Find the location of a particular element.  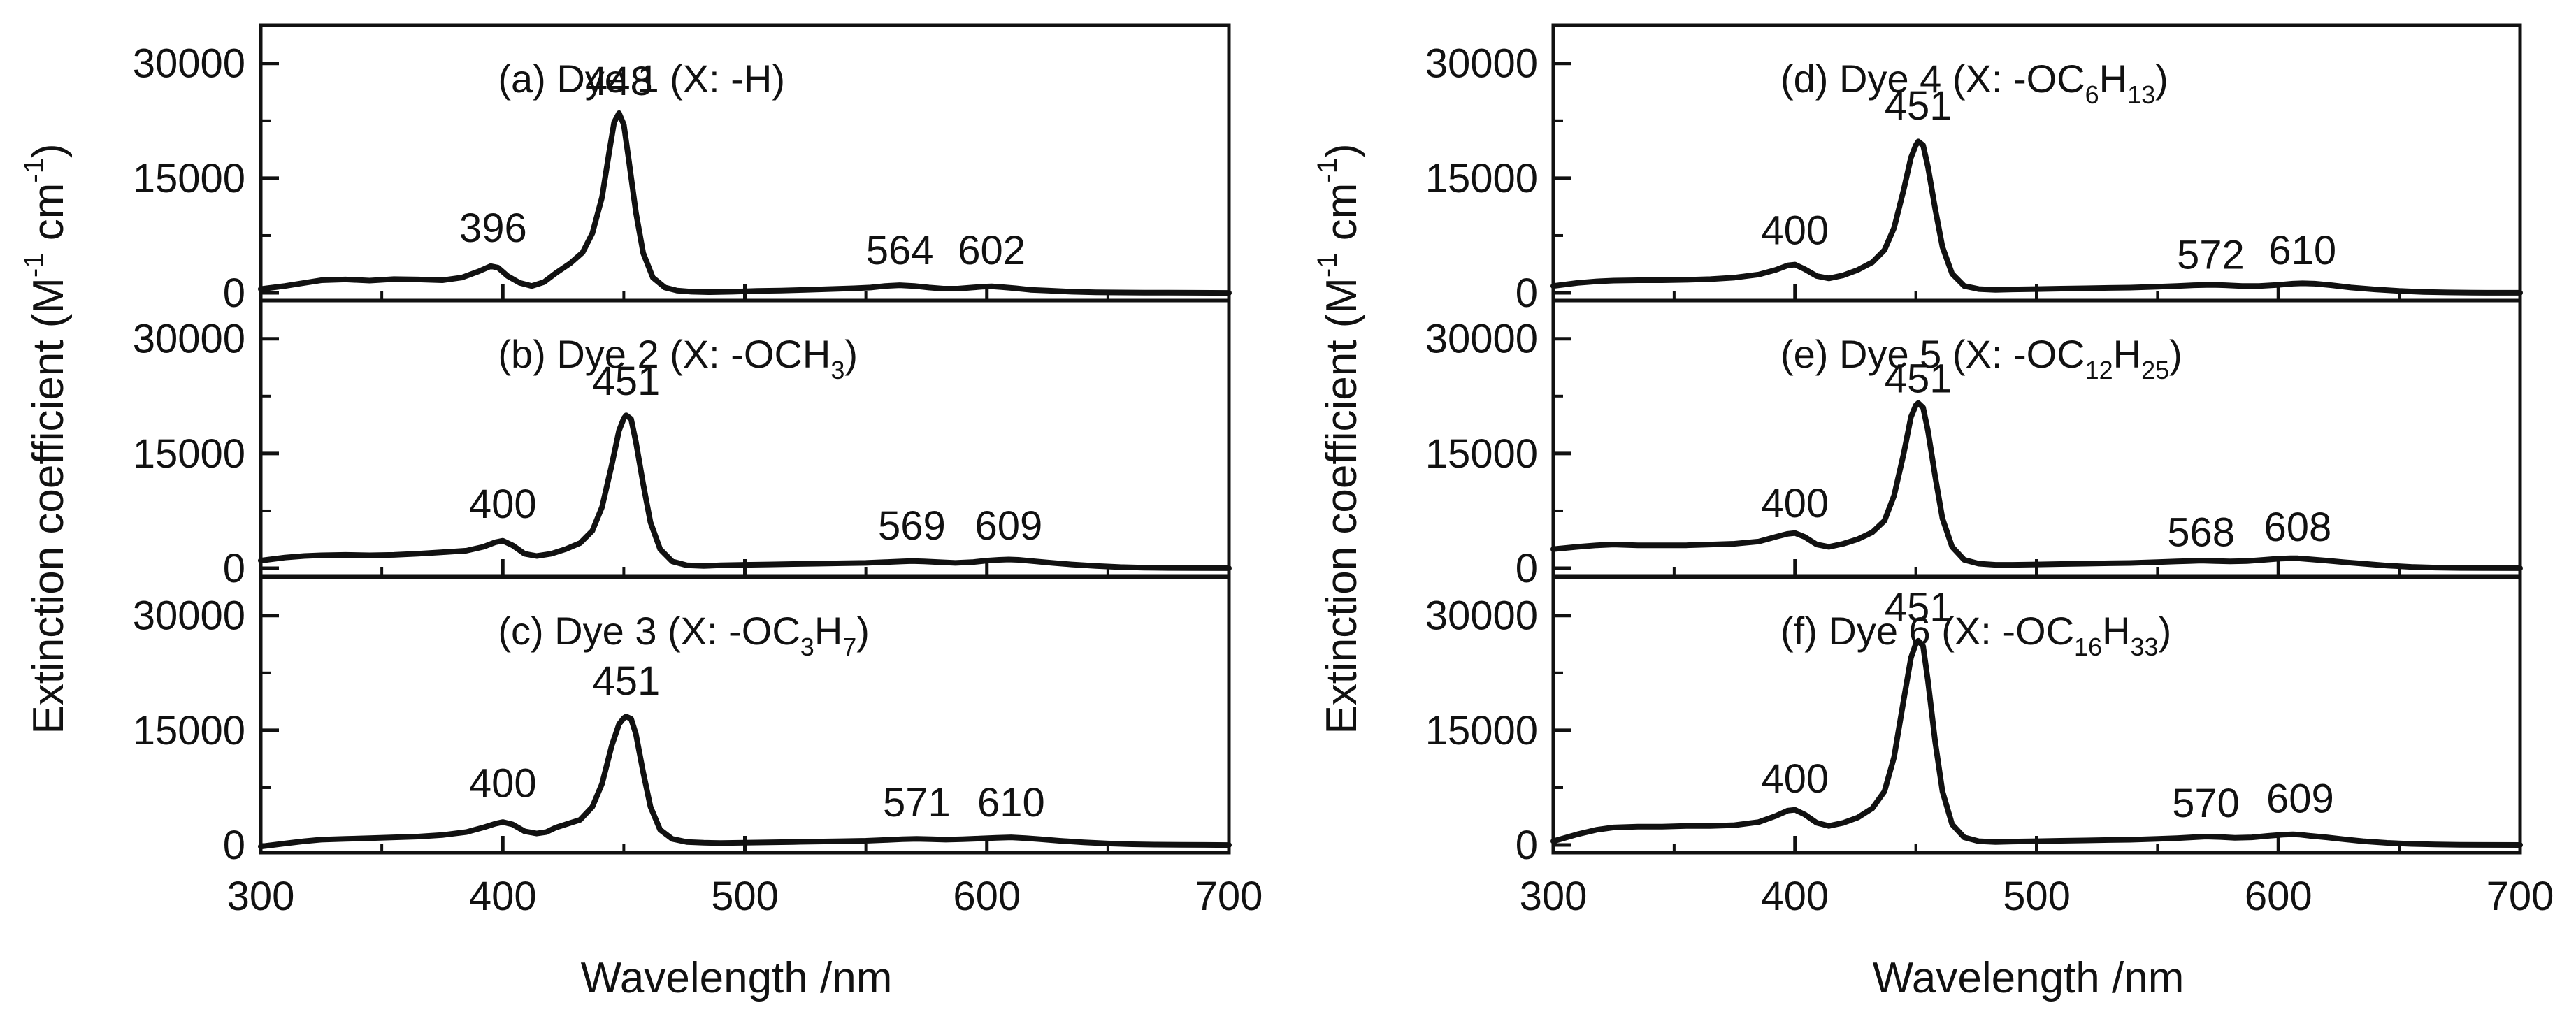

peak-label: 396 is located at coordinates (493, 228).